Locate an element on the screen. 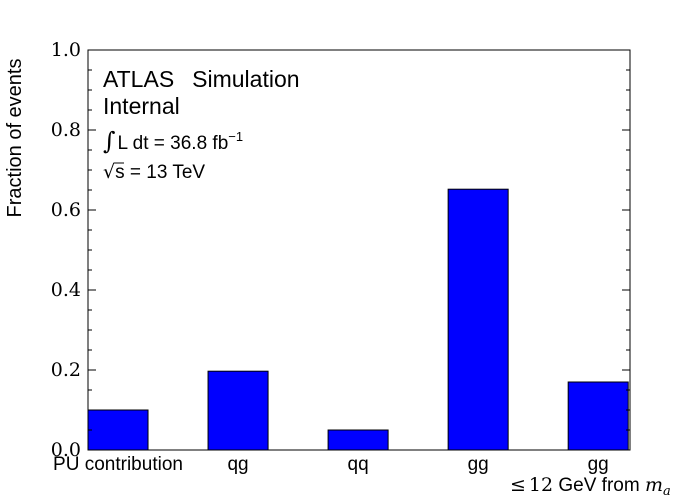  y-tick-label-2: 0.4 is located at coordinates (66, 290).